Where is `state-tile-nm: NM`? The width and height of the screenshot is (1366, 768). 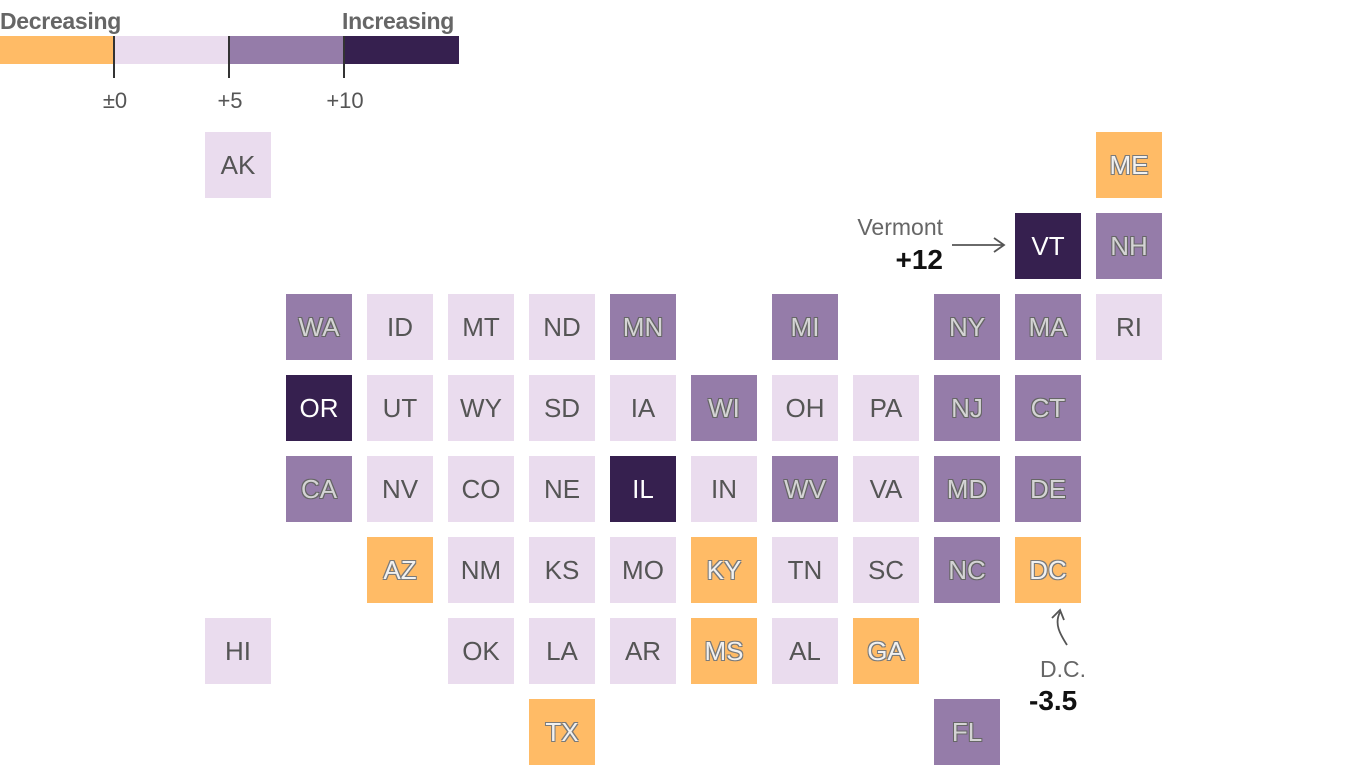
state-tile-nm: NM is located at coordinates (481, 570).